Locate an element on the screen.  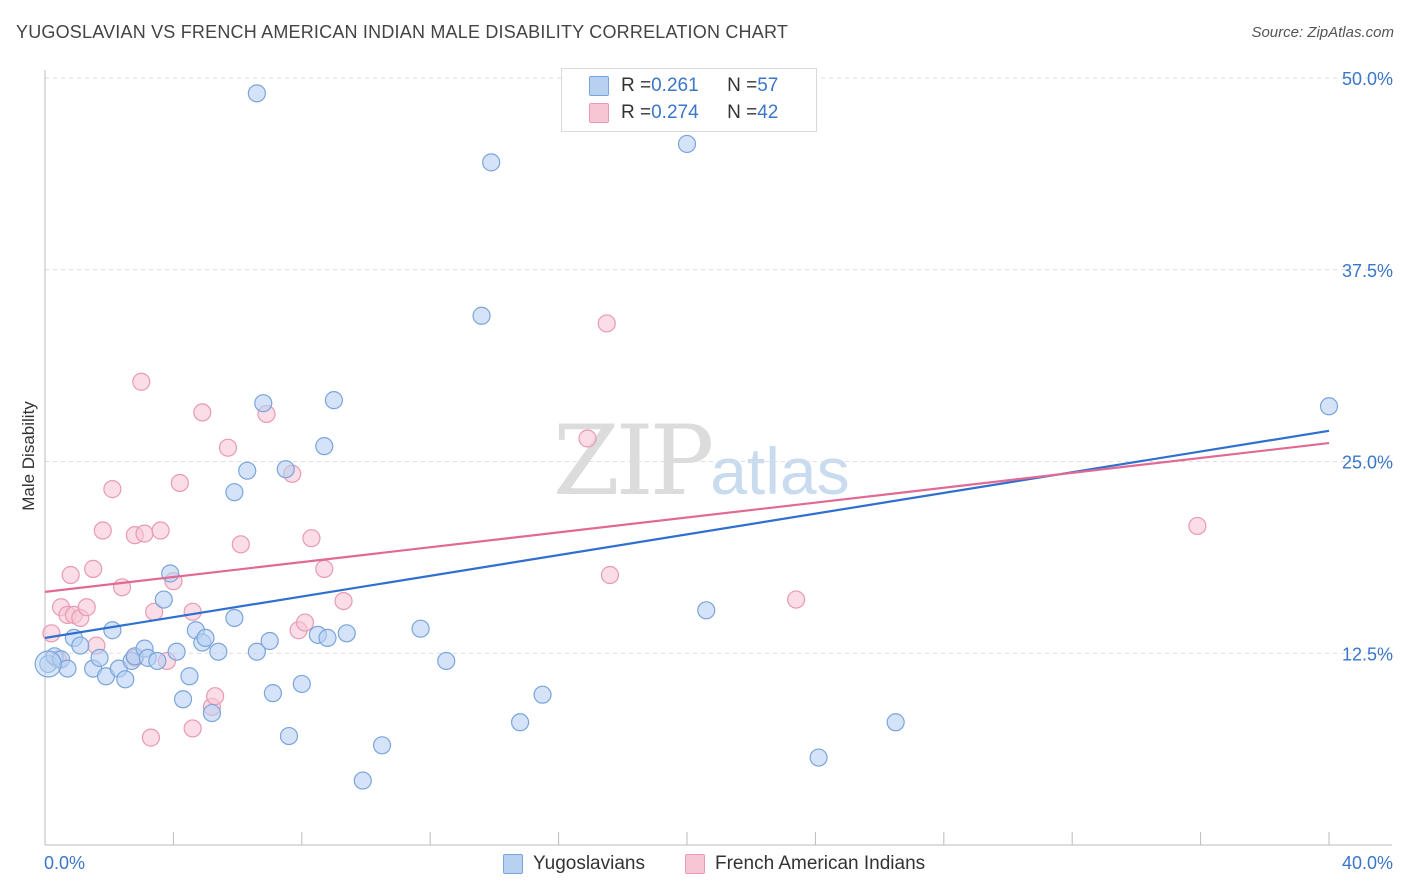
watermark-atlas: atlas is located at coordinates (780, 471).